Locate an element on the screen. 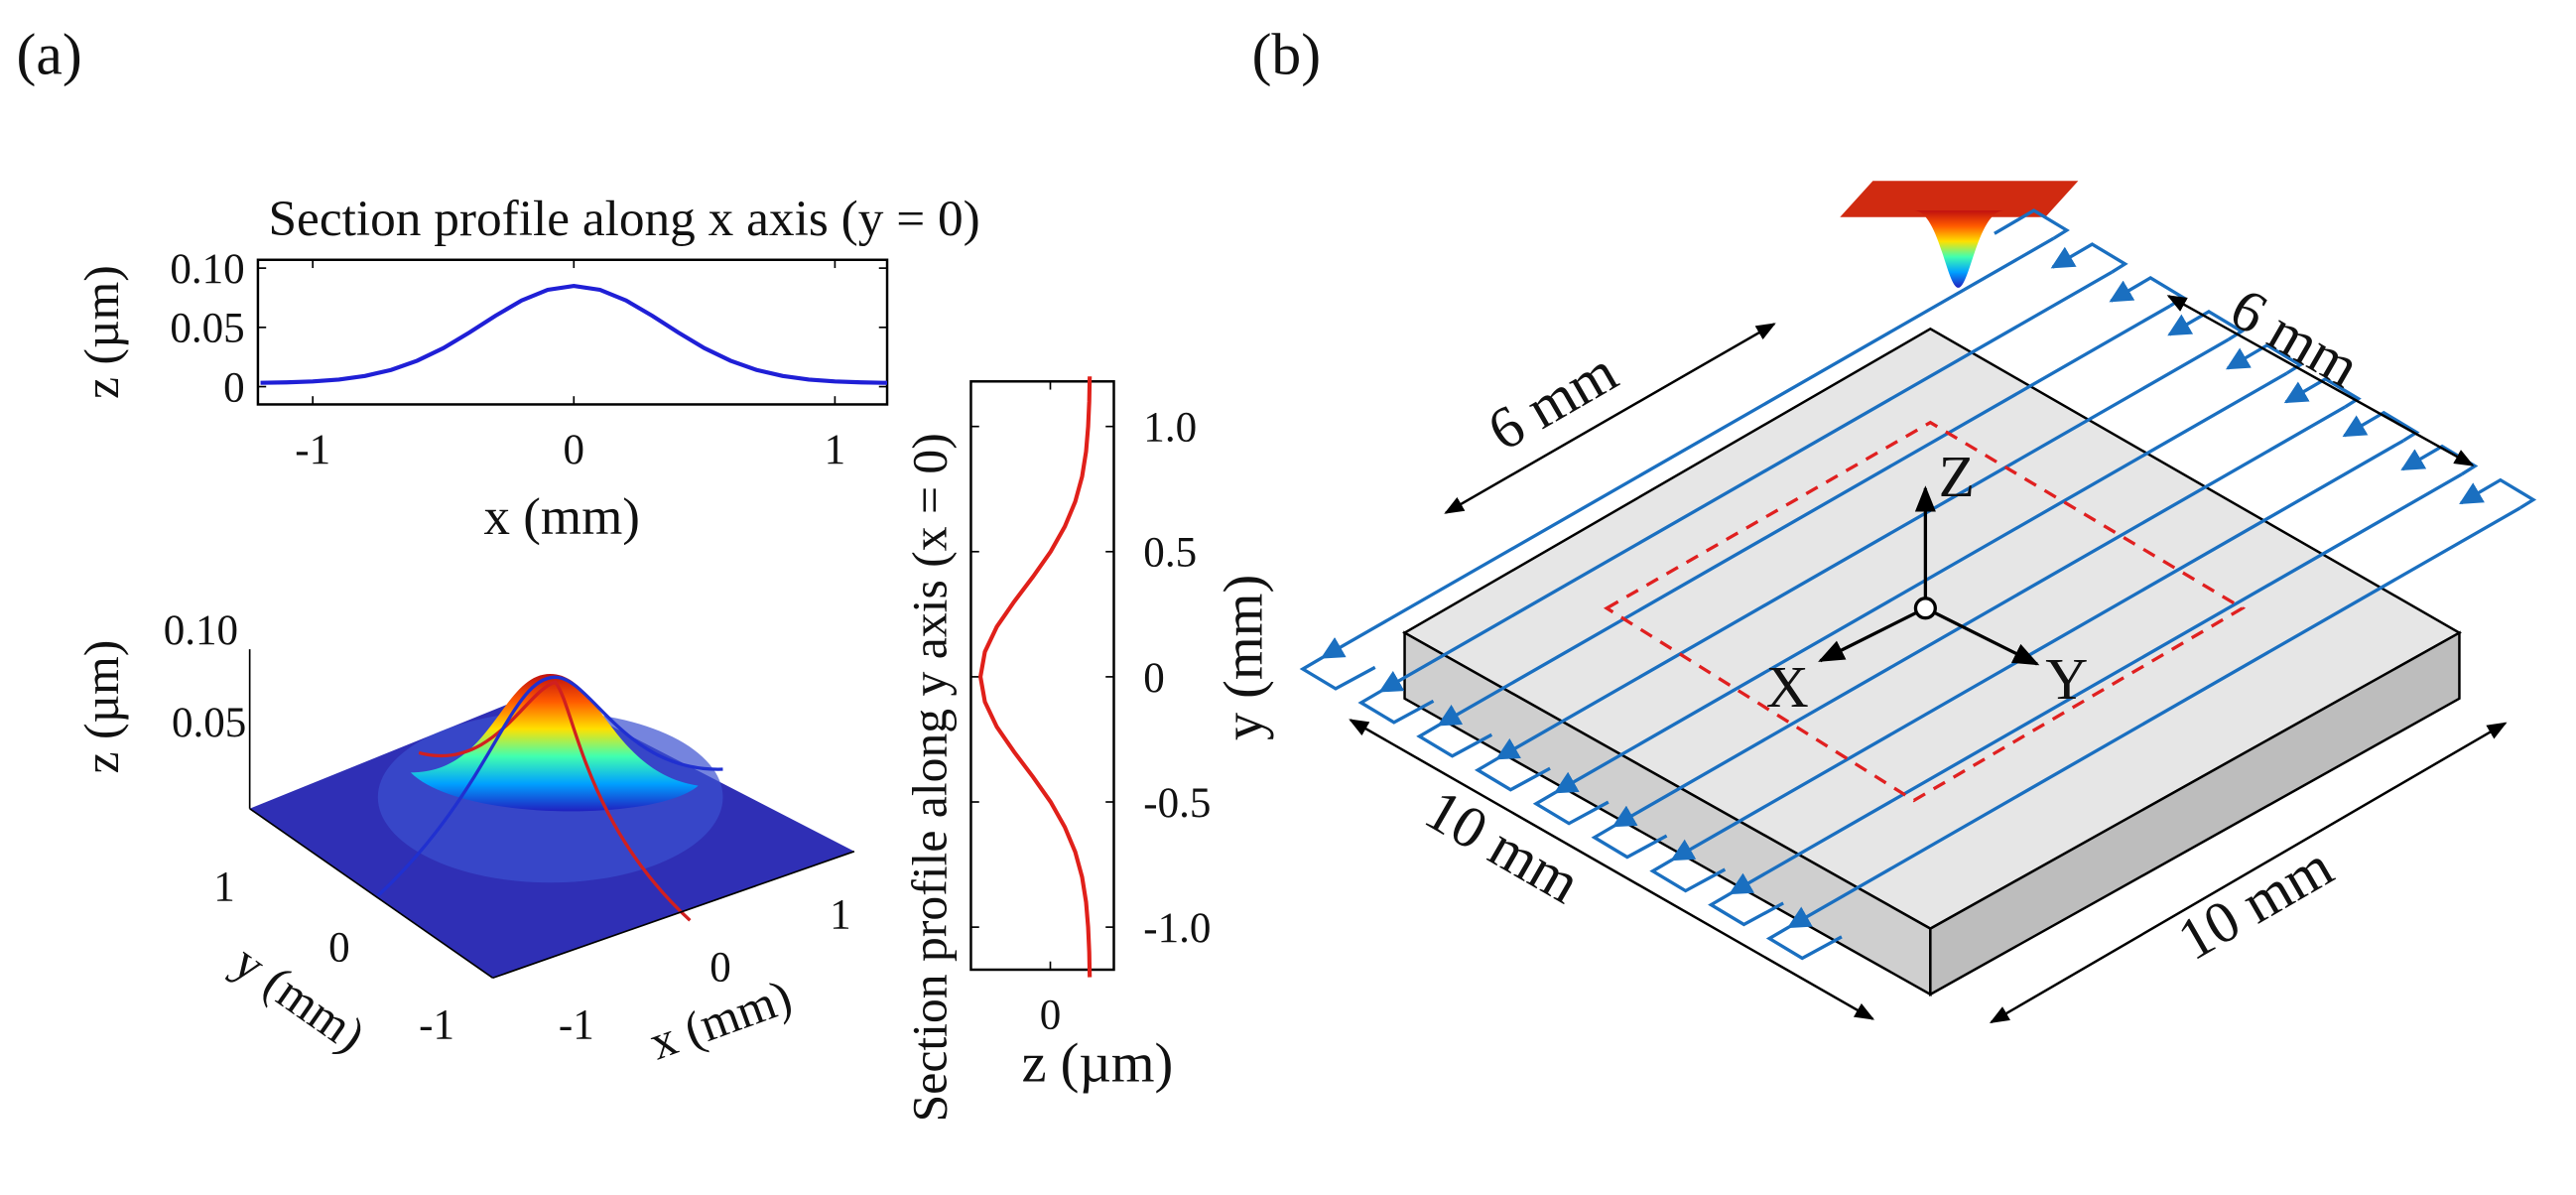  z-axis-label: z (µm) is located at coordinates (102, 707).